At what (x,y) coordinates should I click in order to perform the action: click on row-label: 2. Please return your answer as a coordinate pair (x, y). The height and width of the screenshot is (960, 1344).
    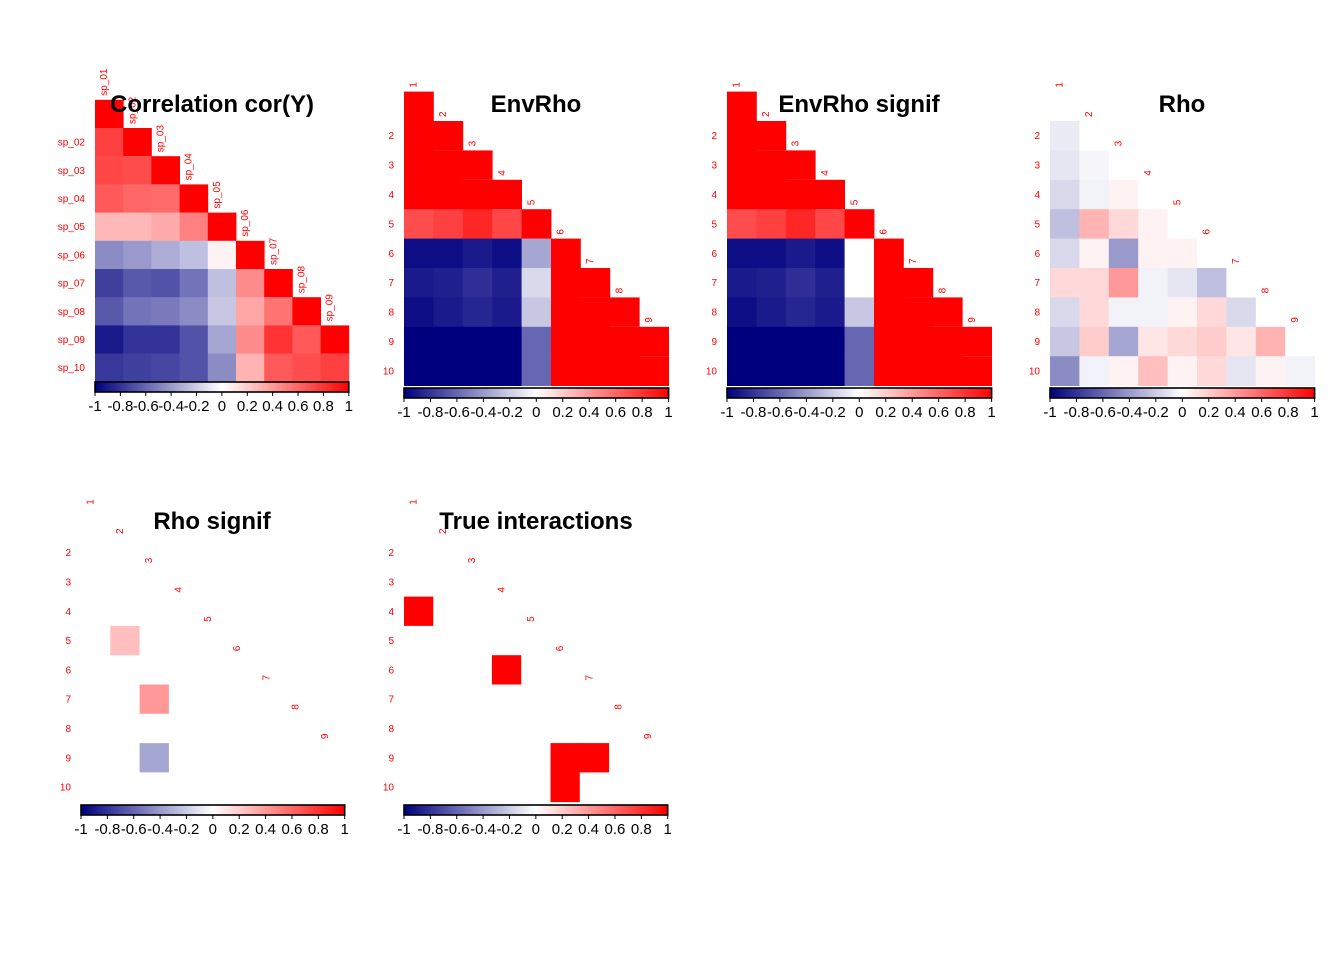
    Looking at the image, I should click on (391, 136).